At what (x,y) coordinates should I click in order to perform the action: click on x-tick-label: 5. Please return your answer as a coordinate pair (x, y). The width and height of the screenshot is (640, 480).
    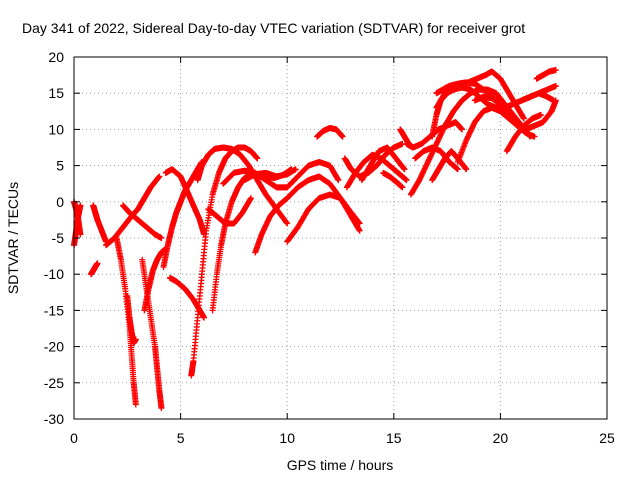
    Looking at the image, I should click on (181, 438).